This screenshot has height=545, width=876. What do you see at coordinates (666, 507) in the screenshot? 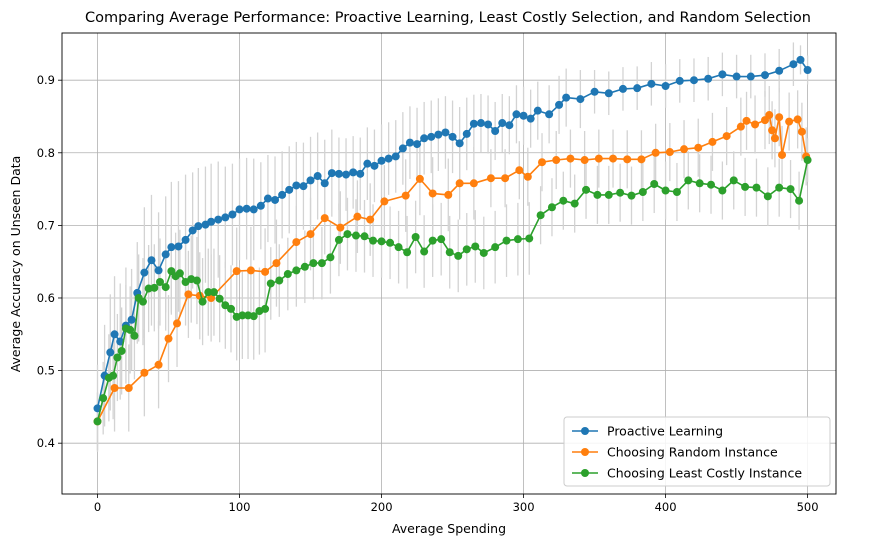
I see `x-tick-label: 400` at bounding box center [666, 507].